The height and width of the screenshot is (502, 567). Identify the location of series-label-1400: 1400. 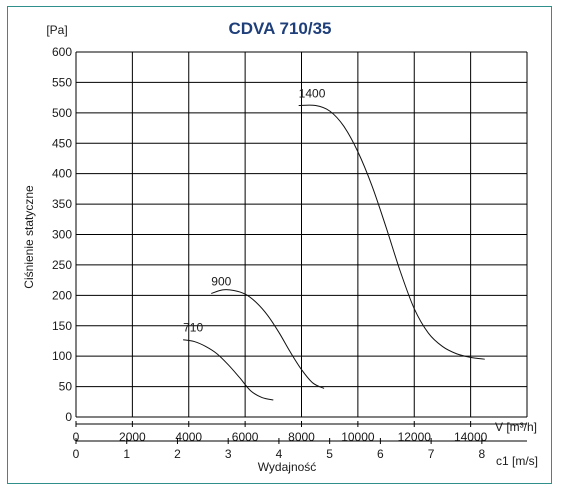
(312, 94).